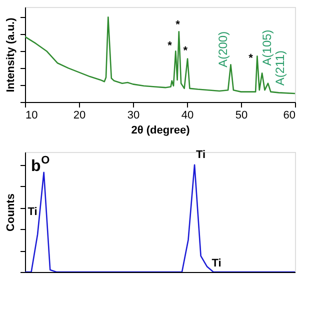  Describe the element at coordinates (279, 68) in the screenshot. I see `annotation: A(211)` at that location.